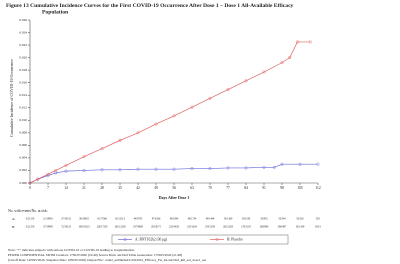  What do you see at coordinates (23, 183) in the screenshot?
I see `y-tick-label: 0.000` at bounding box center [23, 183].